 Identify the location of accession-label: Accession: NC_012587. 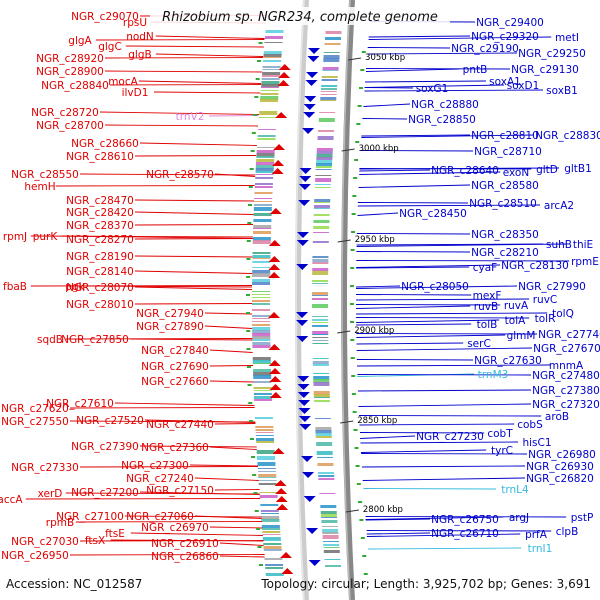
(74, 584).